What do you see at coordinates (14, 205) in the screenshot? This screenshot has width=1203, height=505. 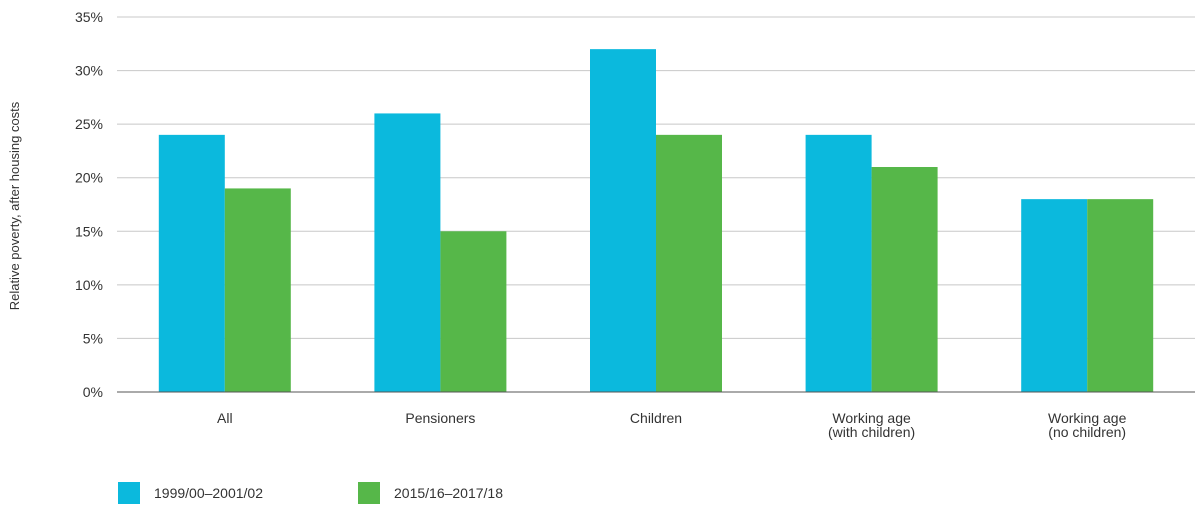 I see `y-axis-label: Relative poverty, after housing costs` at bounding box center [14, 205].